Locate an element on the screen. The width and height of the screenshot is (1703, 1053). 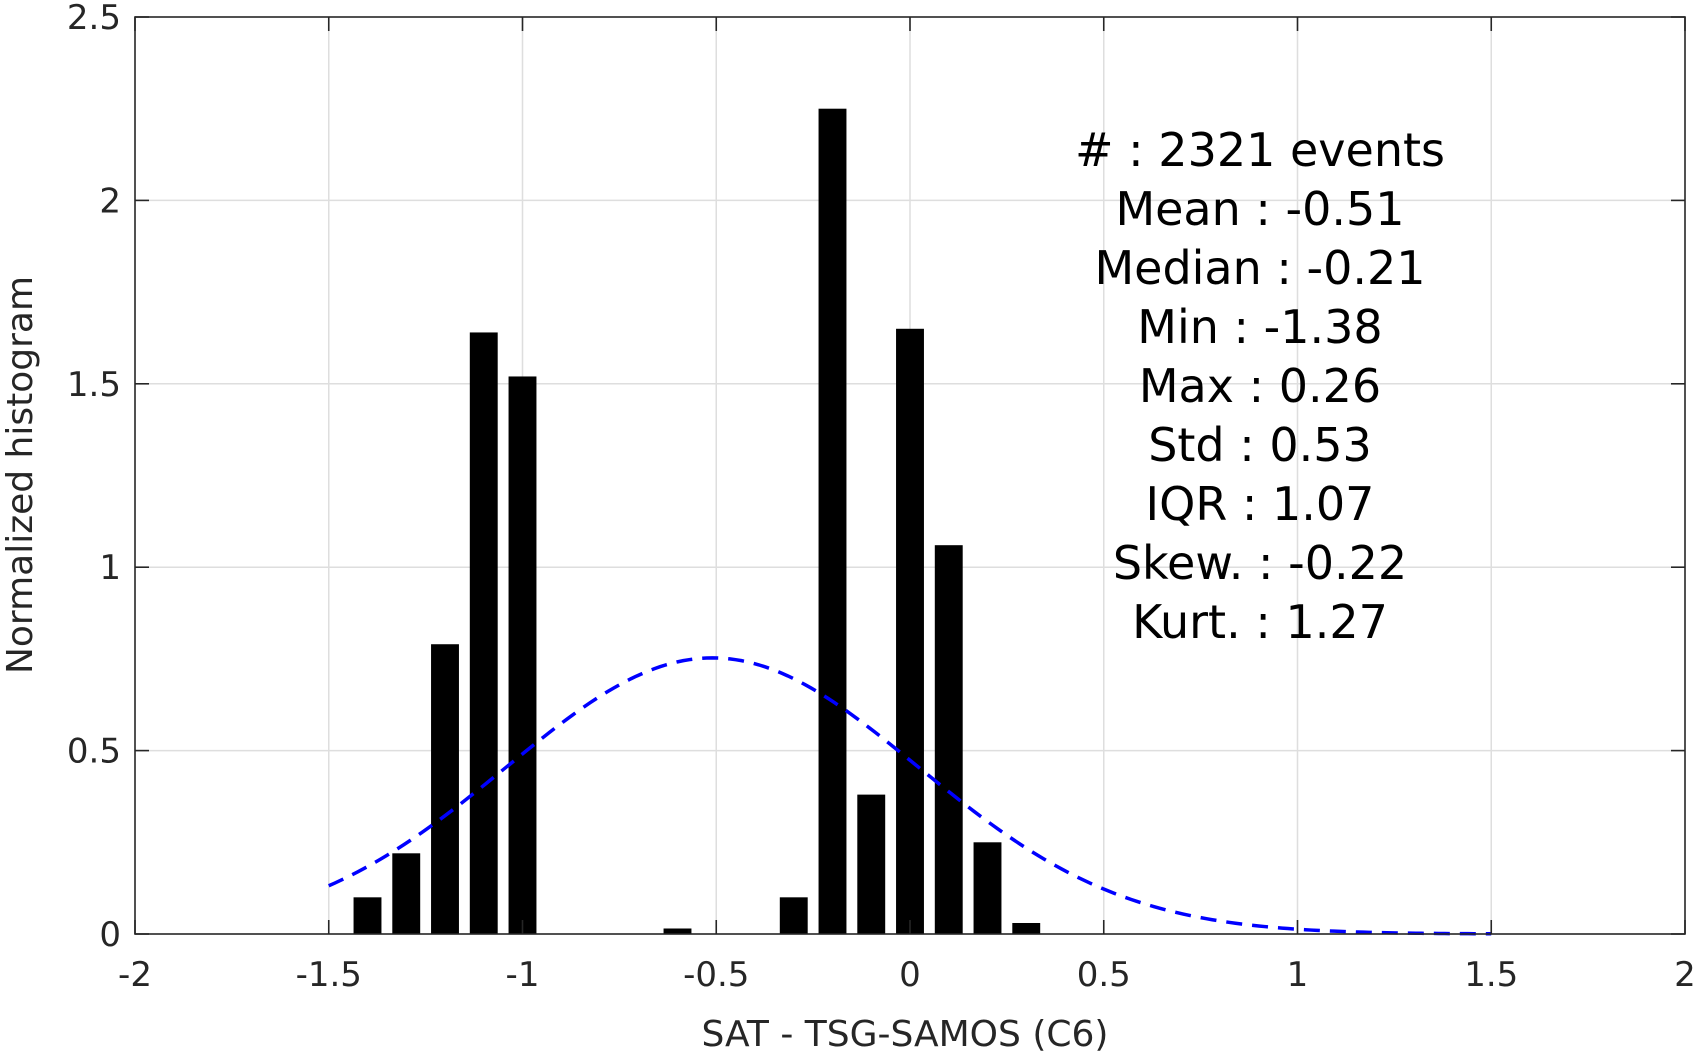
x-tick-label: 0.5 is located at coordinates (1104, 975).